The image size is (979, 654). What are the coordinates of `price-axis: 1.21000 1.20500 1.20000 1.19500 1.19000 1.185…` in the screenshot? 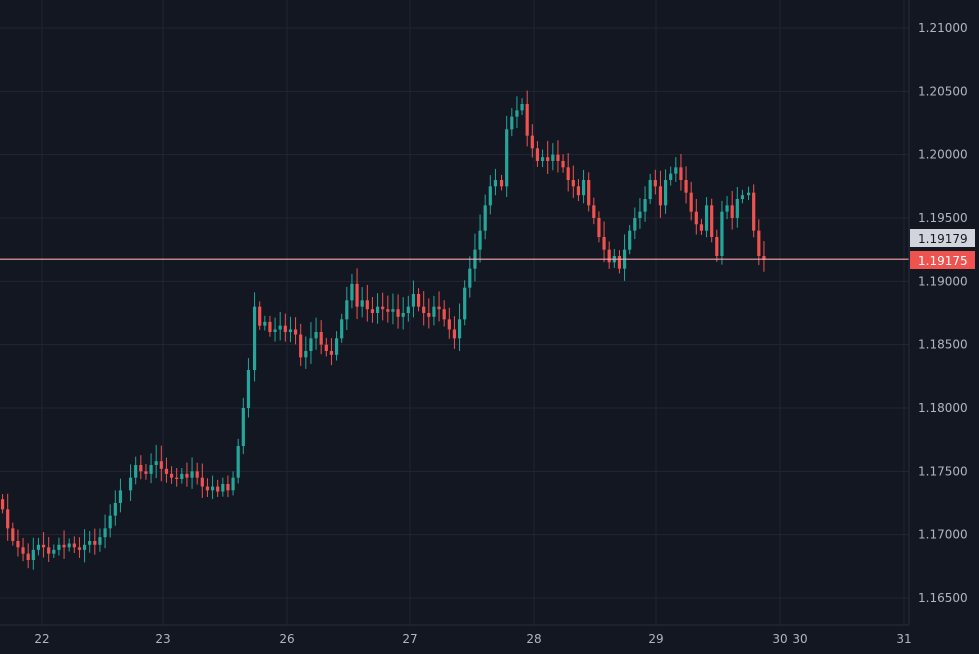 It's located at (943, 313).